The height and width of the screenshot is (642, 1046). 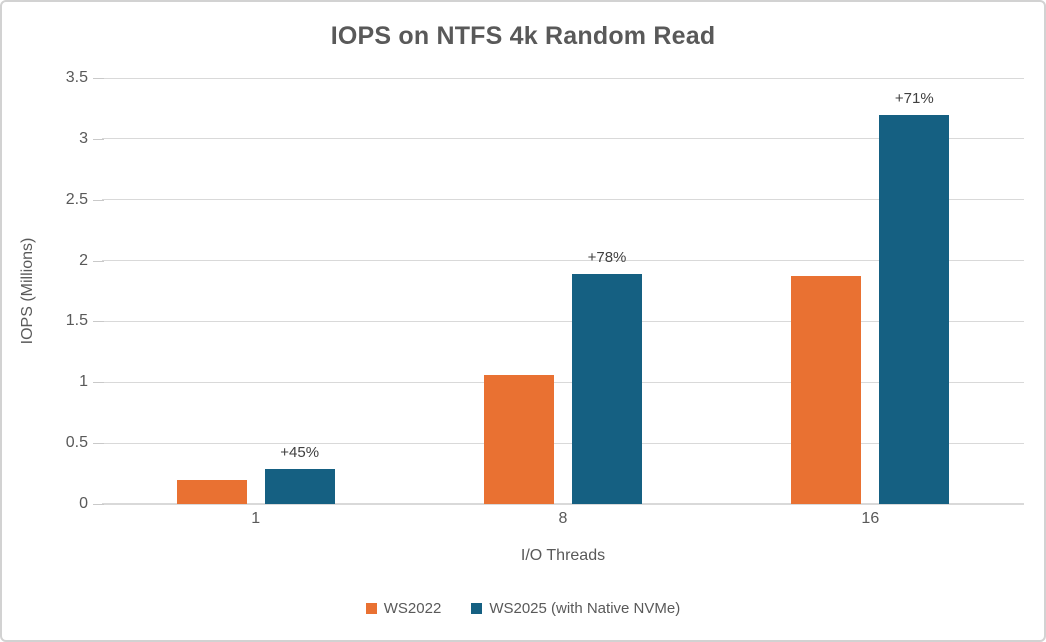 What do you see at coordinates (607, 257) in the screenshot?
I see `bar-annotation: +78%` at bounding box center [607, 257].